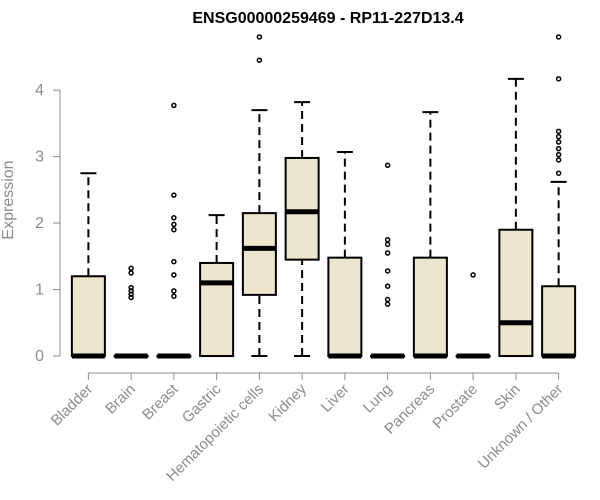  Describe the element at coordinates (120, 399) in the screenshot. I see `x-tick-label: Brain` at that location.